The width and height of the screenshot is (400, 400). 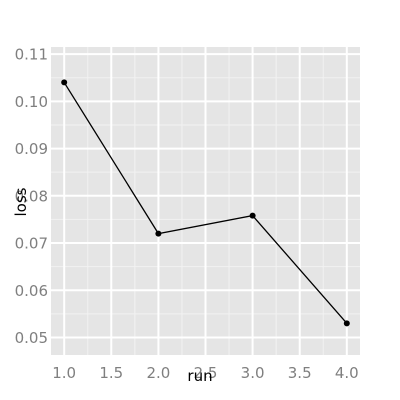 I want to click on x-axis-title: run, so click(x=199, y=376).